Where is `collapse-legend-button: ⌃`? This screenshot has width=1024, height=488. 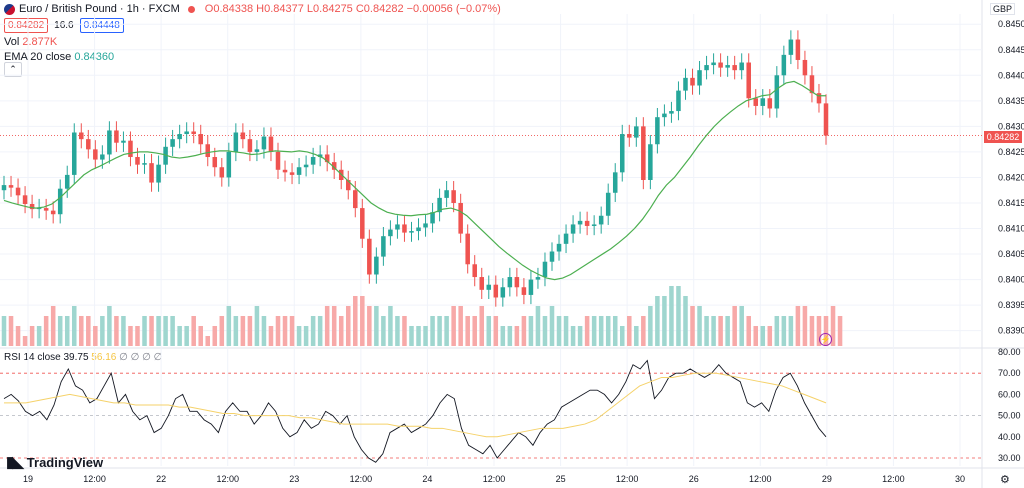
collapse-legend-button: ⌃ is located at coordinates (13, 69).